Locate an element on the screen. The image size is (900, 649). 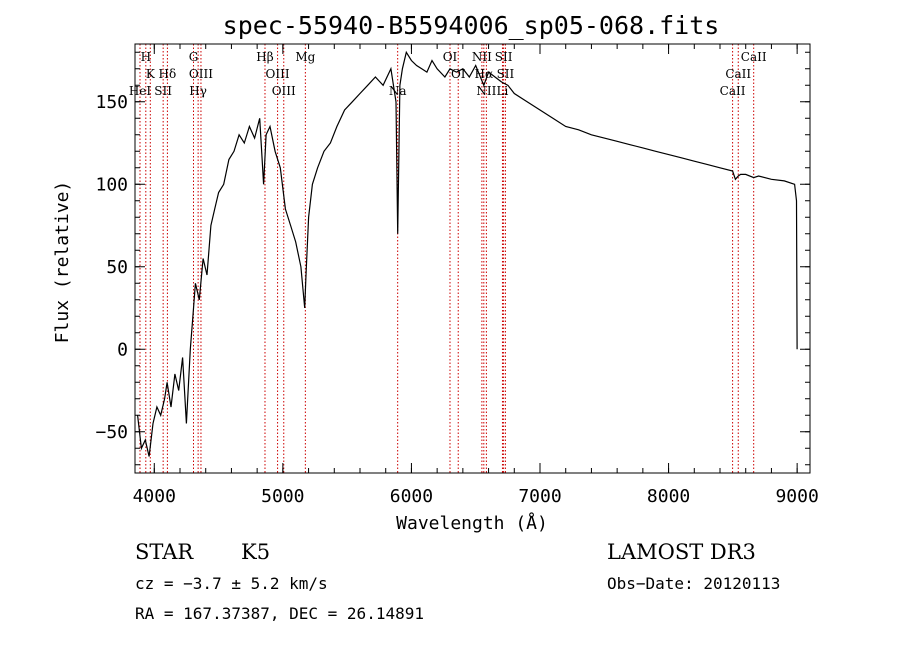
y-tick-label: −50 is located at coordinates (111, 432).